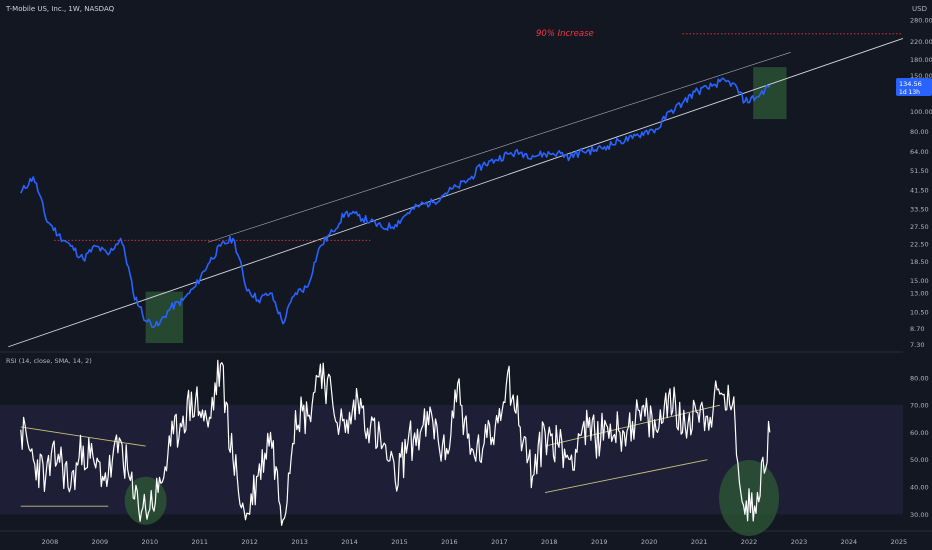 This screenshot has height=550, width=932. What do you see at coordinates (919, 446) in the screenshot?
I see `rsi-axis: 80.00 70.00 60.00 50.00 40.00 30.00` at bounding box center [919, 446].